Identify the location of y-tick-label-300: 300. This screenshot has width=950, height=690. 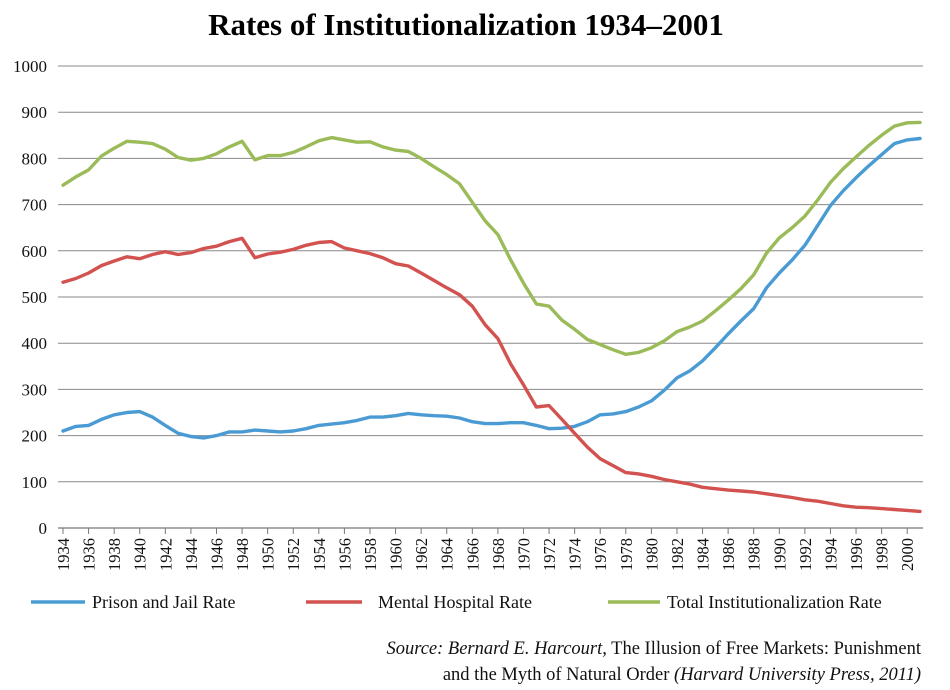
(35, 389).